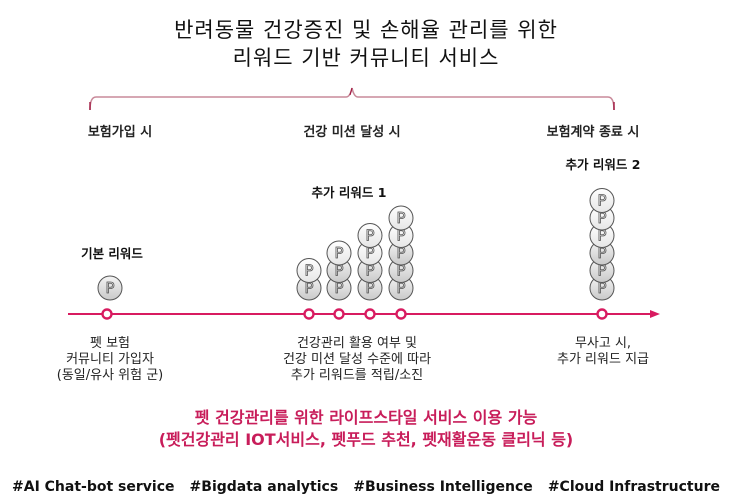 The width and height of the screenshot is (732, 504). I want to click on stage-description-termination: 무사고 시, 추가 리워드 지급, so click(603, 352).